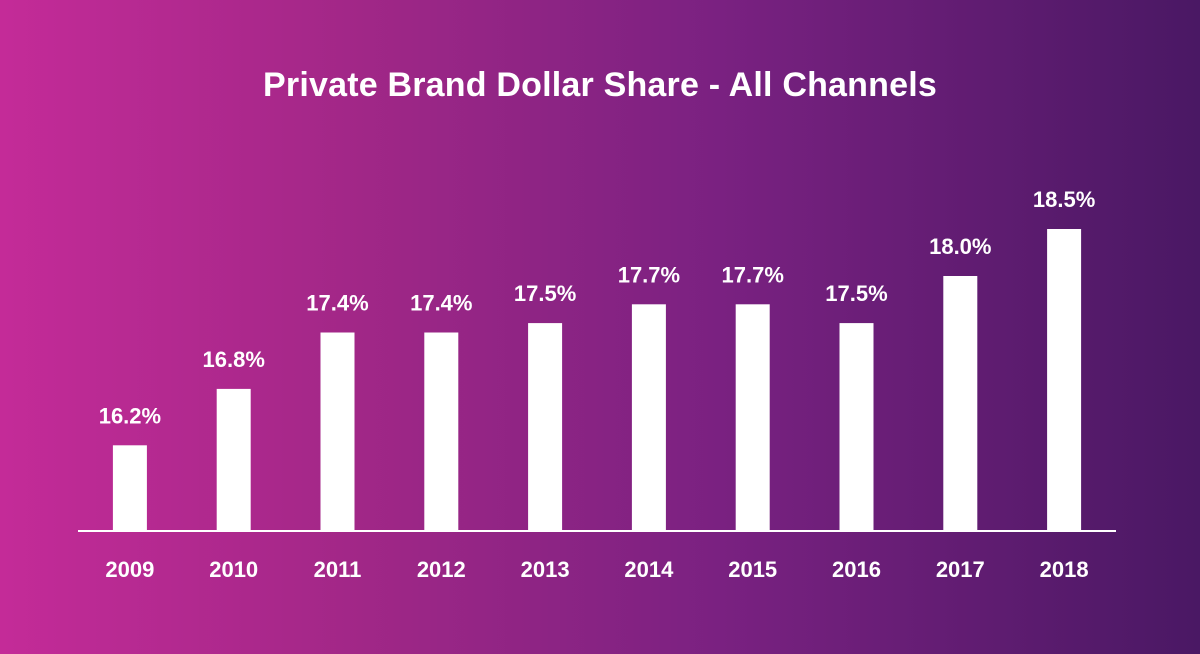  Describe the element at coordinates (441, 431) in the screenshot. I see `bar-2012` at that location.